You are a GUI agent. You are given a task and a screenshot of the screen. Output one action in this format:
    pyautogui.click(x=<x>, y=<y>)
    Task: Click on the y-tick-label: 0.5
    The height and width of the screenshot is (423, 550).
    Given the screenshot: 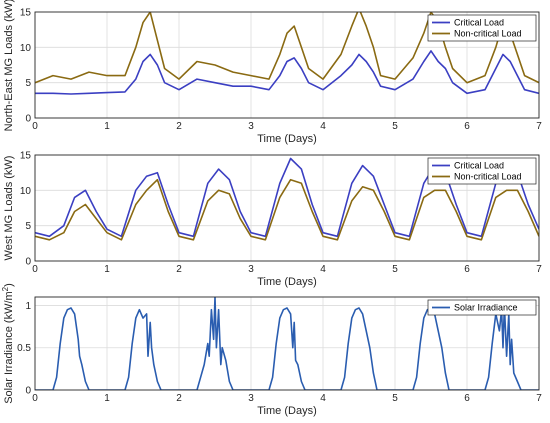 What is the action you would take?
    pyautogui.click(x=24, y=348)
    